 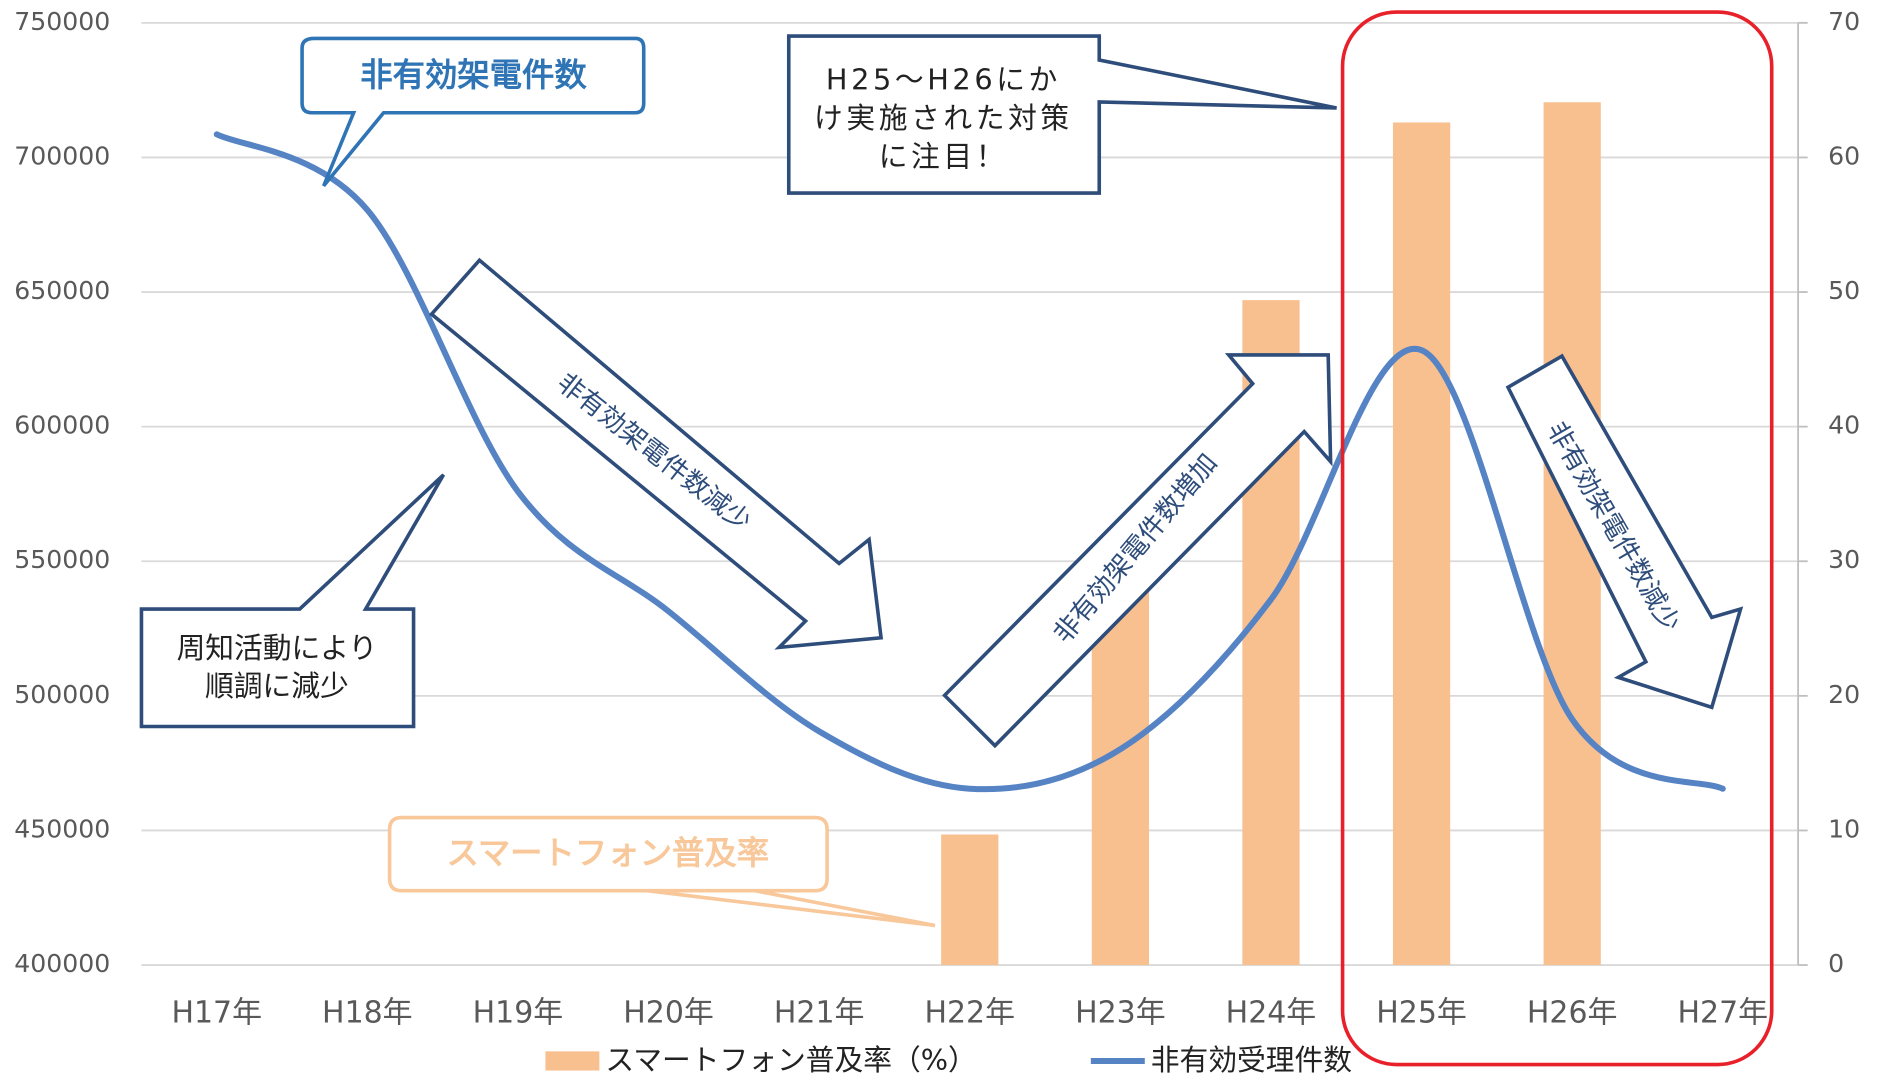 What do you see at coordinates (62, 963) in the screenshot?
I see `y-tick-label: 400000` at bounding box center [62, 963].